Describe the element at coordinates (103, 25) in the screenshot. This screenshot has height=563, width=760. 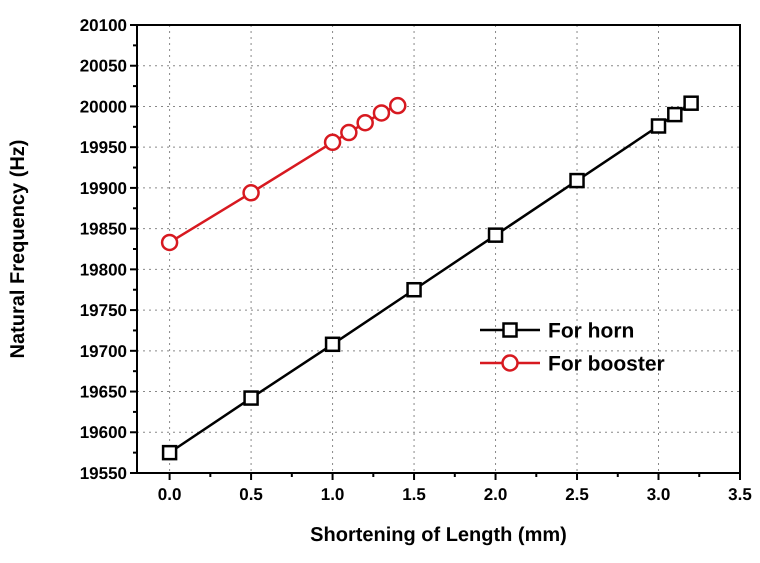
I see `y-tick-label: 20100` at that location.